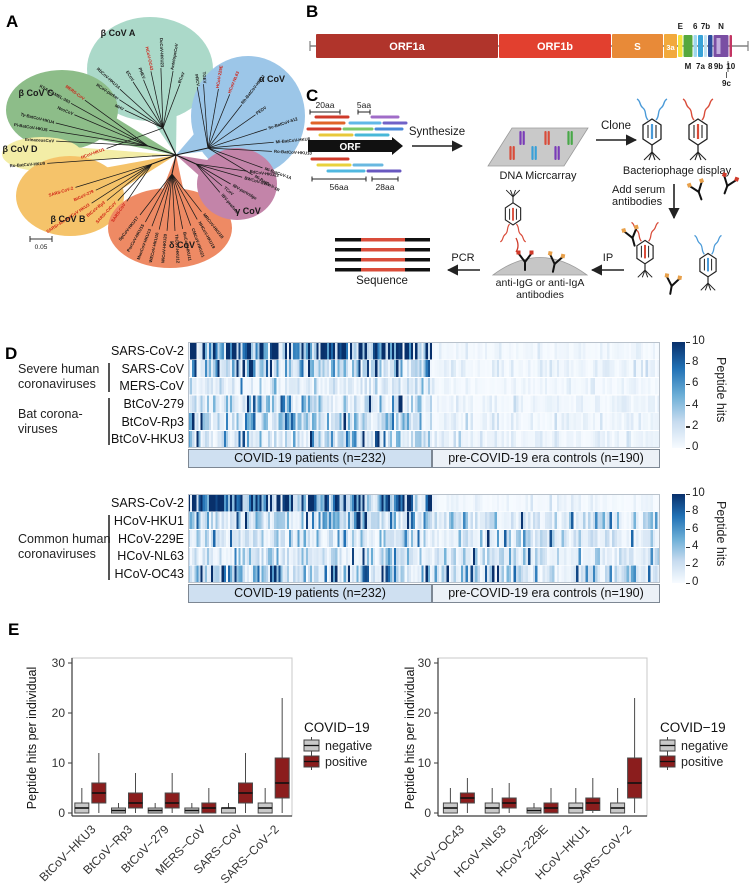 Image resolution: width=750 pixels, height=884 pixels. I want to click on legend-item-label: positive, so click(346, 762).